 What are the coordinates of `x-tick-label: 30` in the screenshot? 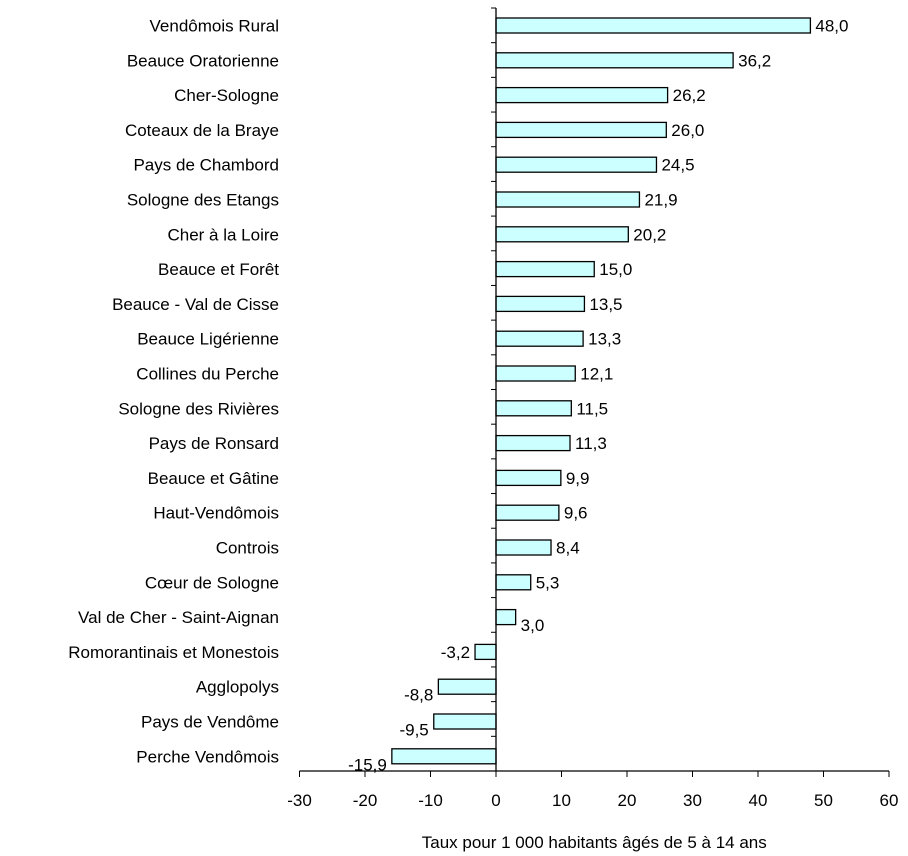 It's located at (692, 800).